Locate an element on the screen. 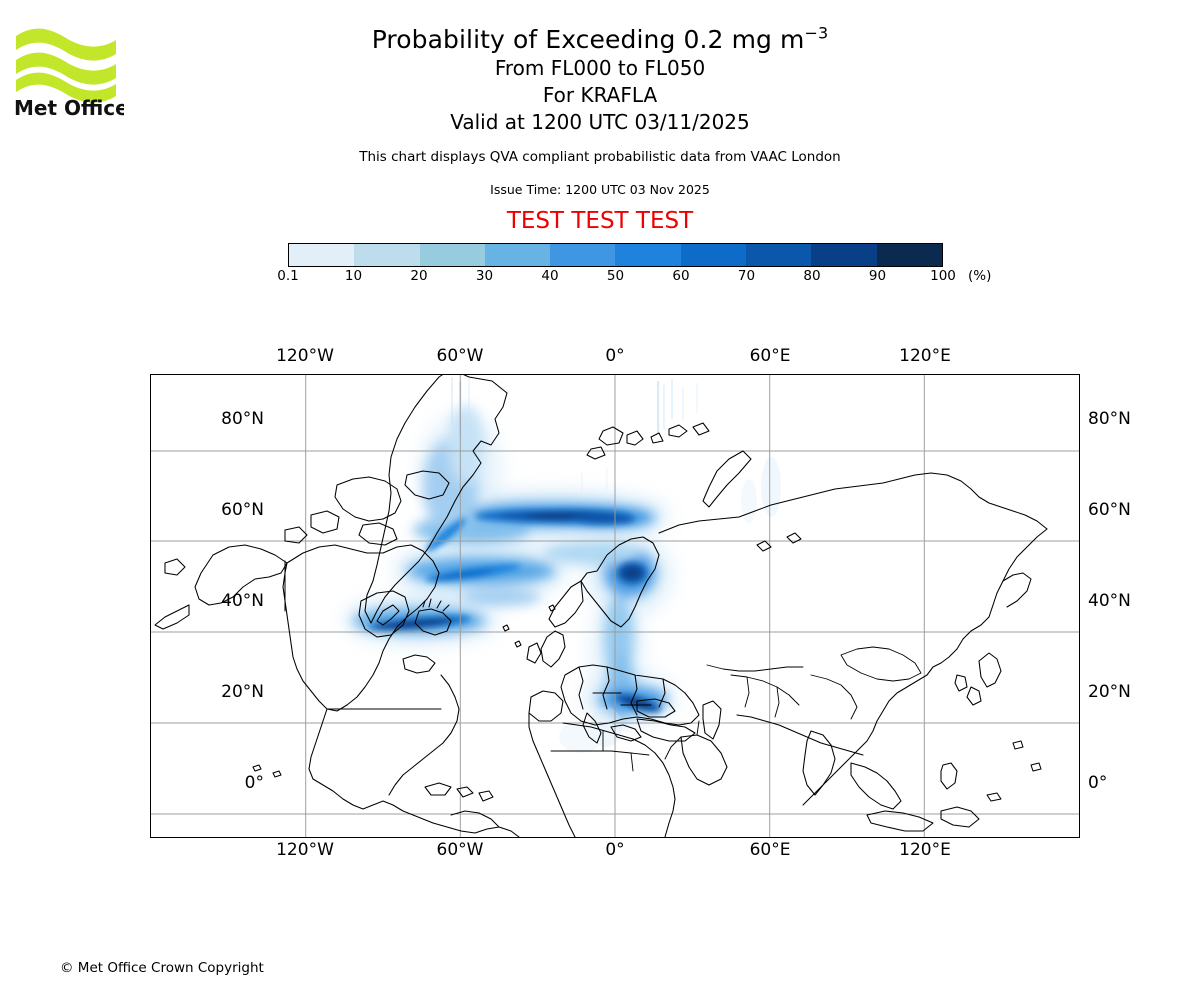 The width and height of the screenshot is (1200, 1000). colorbar-tick-20: 20 is located at coordinates (419, 276).